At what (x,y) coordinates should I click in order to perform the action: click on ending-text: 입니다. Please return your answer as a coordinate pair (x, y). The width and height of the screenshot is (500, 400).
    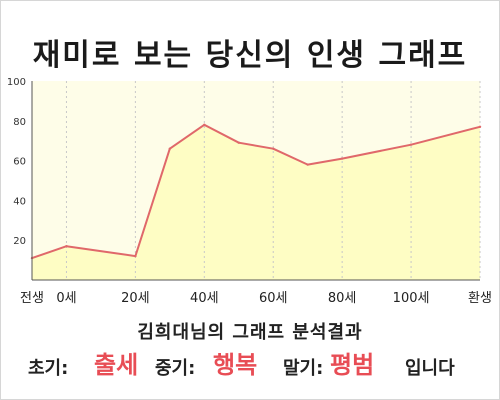
    Looking at the image, I should click on (430, 368).